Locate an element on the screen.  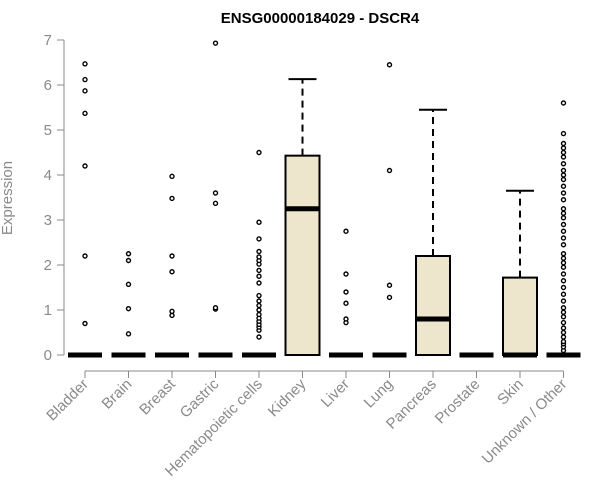
y-axis: 0 1 2 3 4 5 6 7 is located at coordinates (54, 198).